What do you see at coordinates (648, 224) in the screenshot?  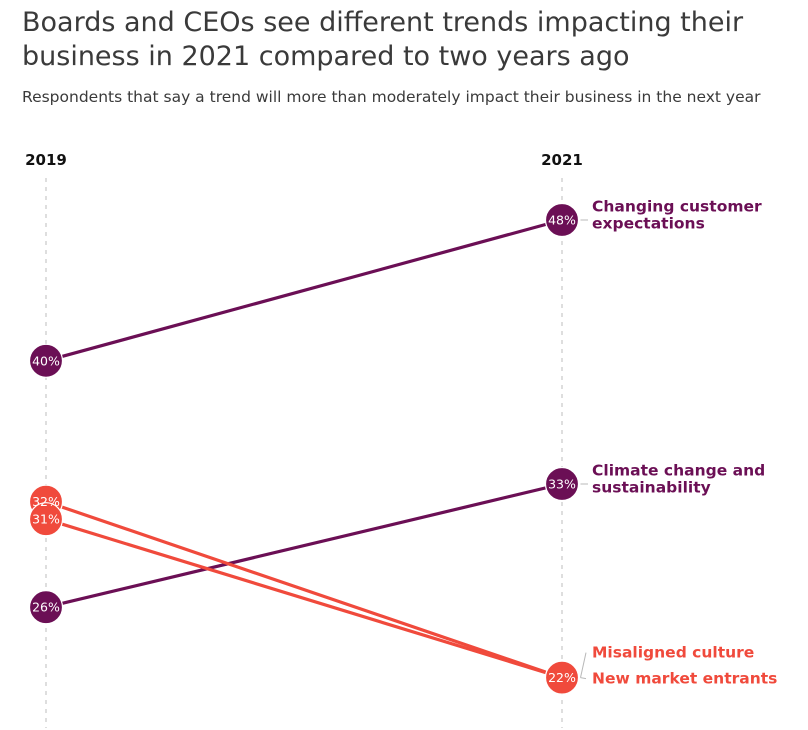 I see `series-label-line: expectations` at bounding box center [648, 224].